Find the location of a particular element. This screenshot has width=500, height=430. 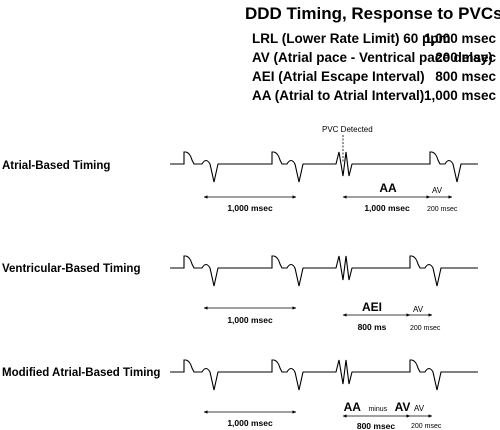

param-label: LRL (Lower Rate Limit) 60 ppm is located at coordinates (351, 38).